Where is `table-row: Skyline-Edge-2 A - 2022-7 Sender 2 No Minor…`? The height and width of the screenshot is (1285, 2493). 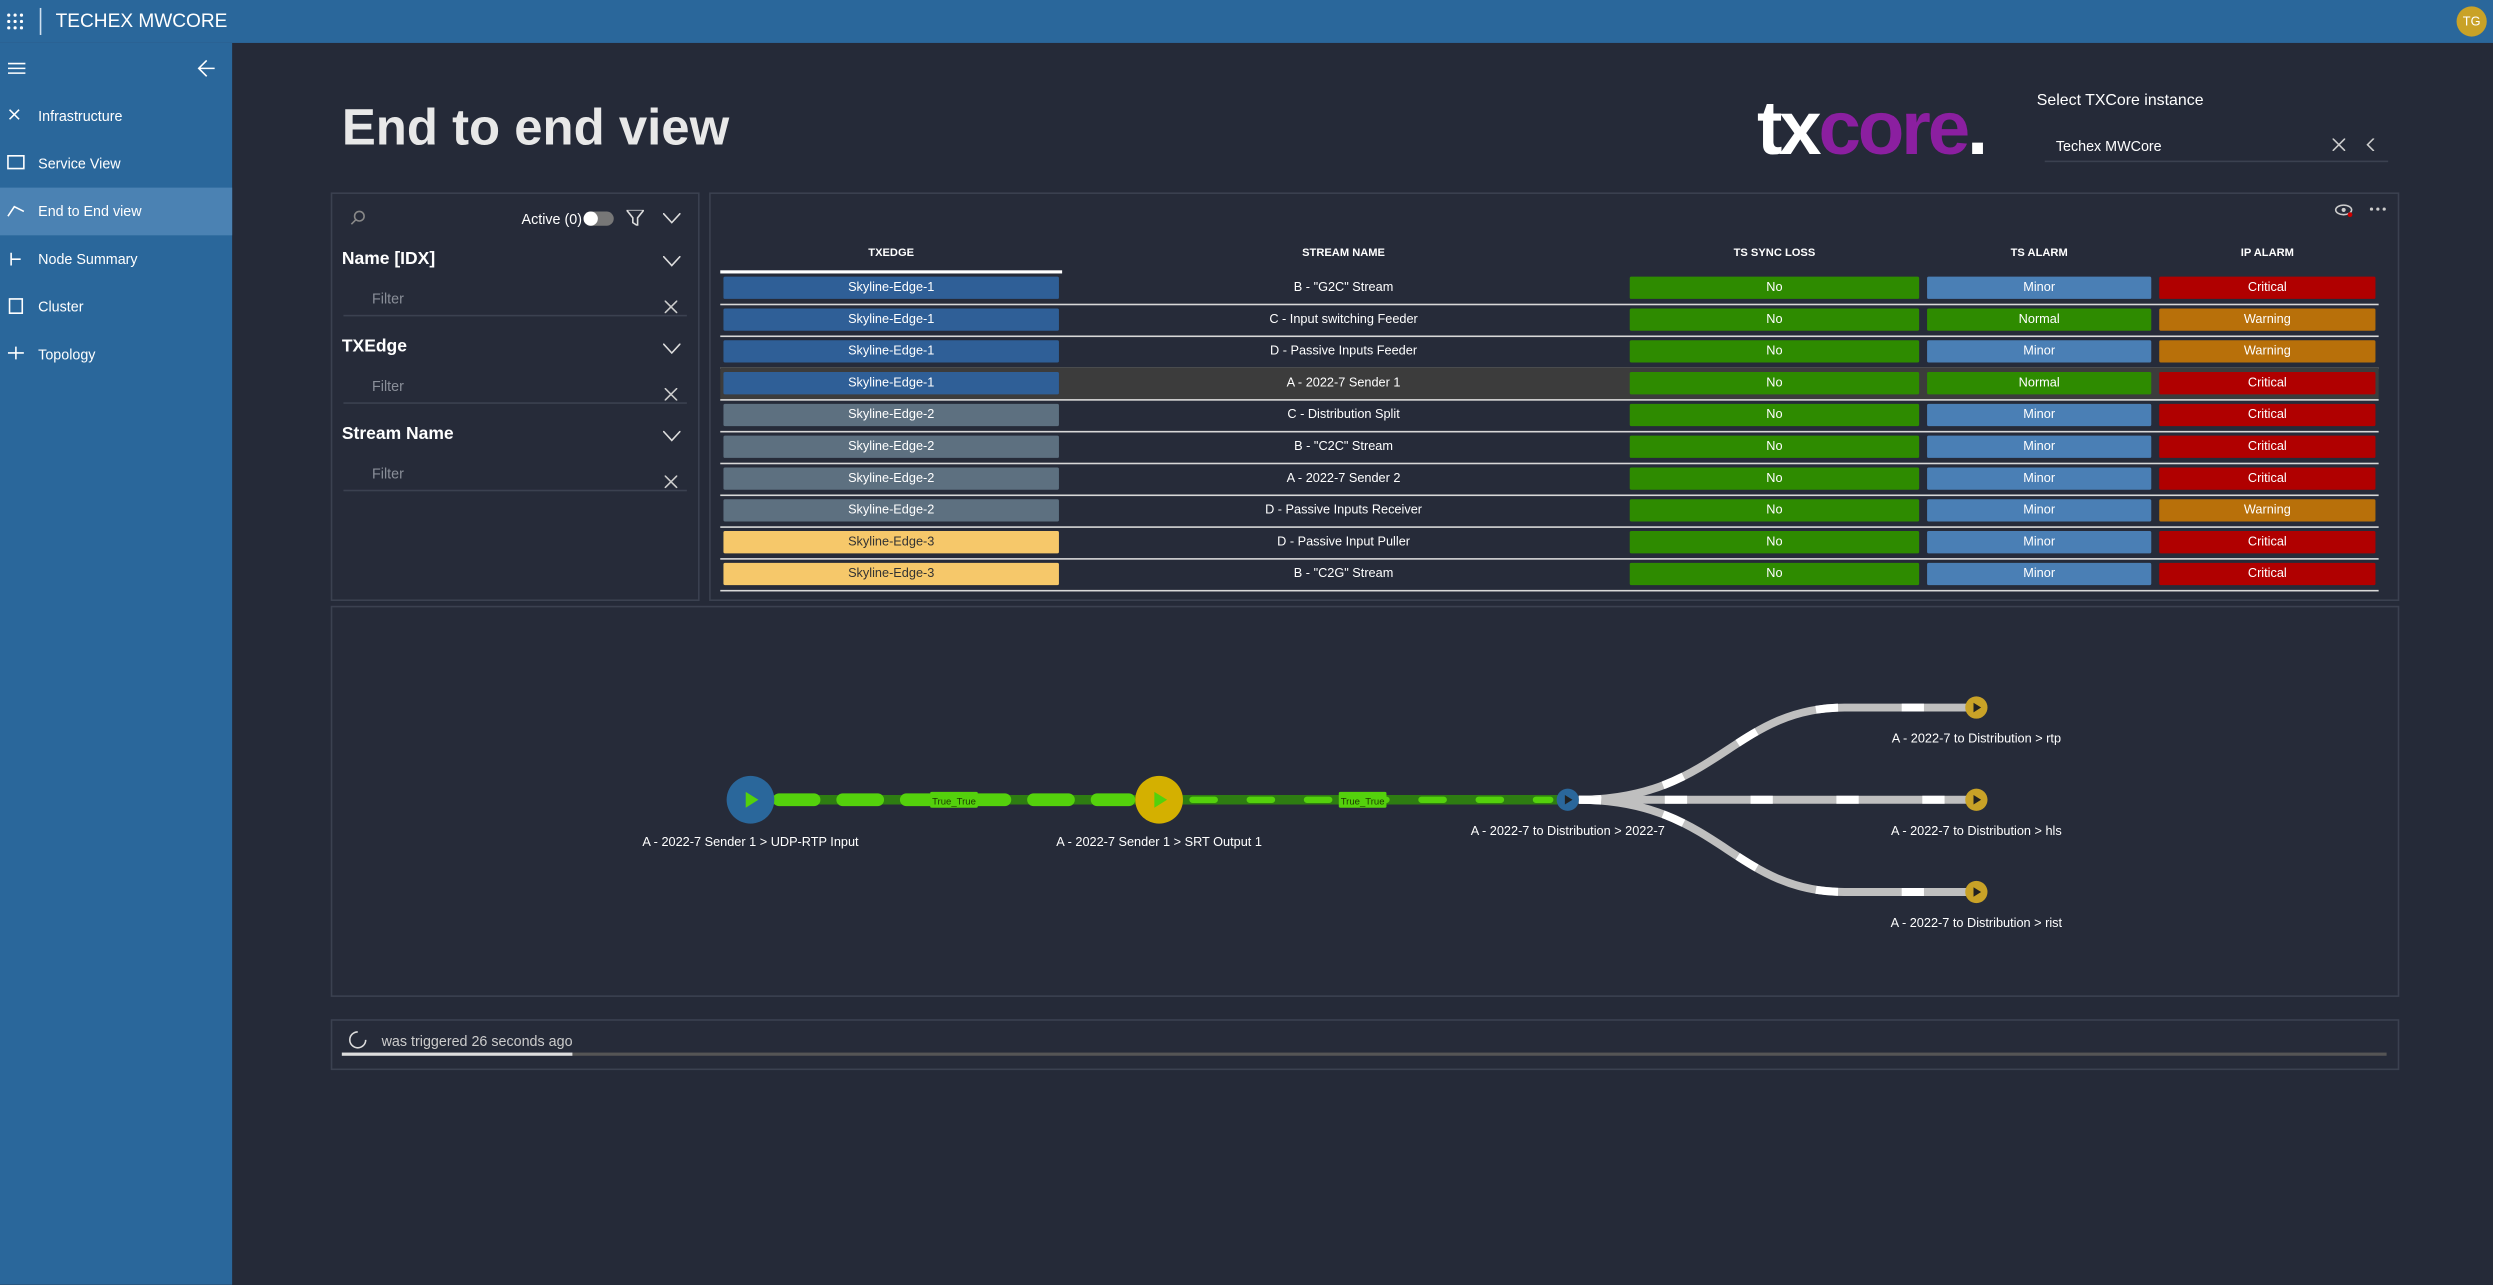
table-row: Skyline-Edge-2 A - 2022-7 Sender 2 No Minor… is located at coordinates (1549, 480).